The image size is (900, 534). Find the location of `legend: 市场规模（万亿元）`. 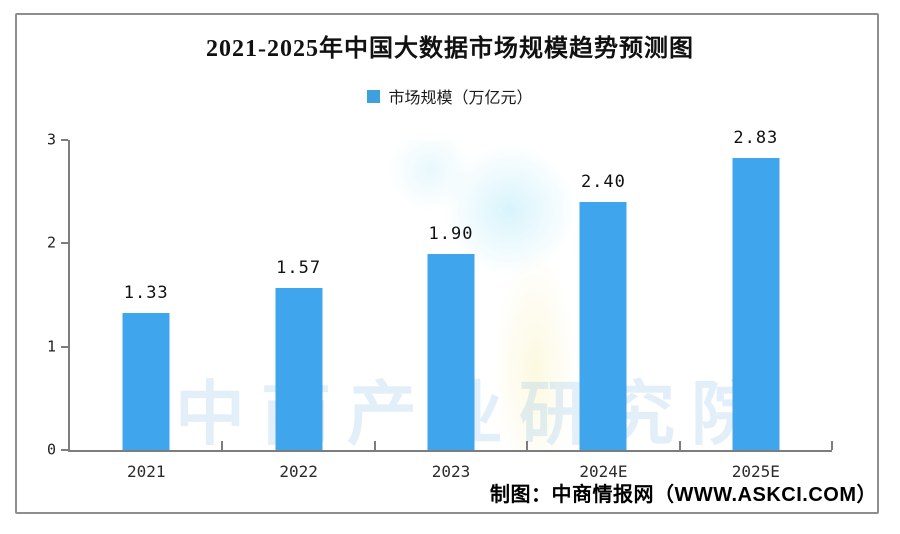

legend: 市场规模（万亿元） is located at coordinates (450, 96).